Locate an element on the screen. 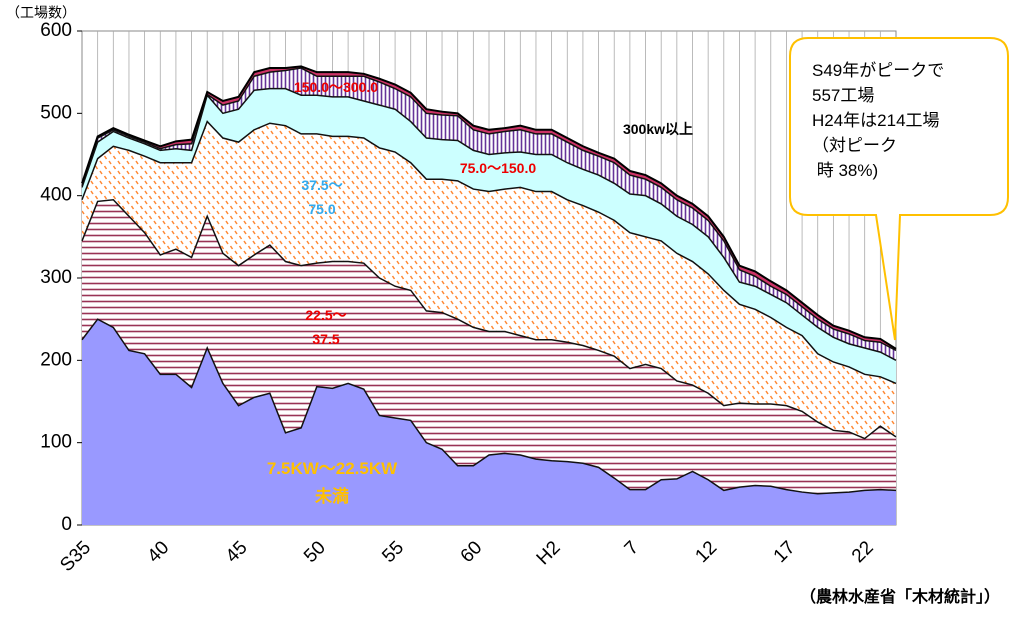 Image resolution: width=1012 pixels, height=618 pixels. x-tick-label: 12 is located at coordinates (706, 552).